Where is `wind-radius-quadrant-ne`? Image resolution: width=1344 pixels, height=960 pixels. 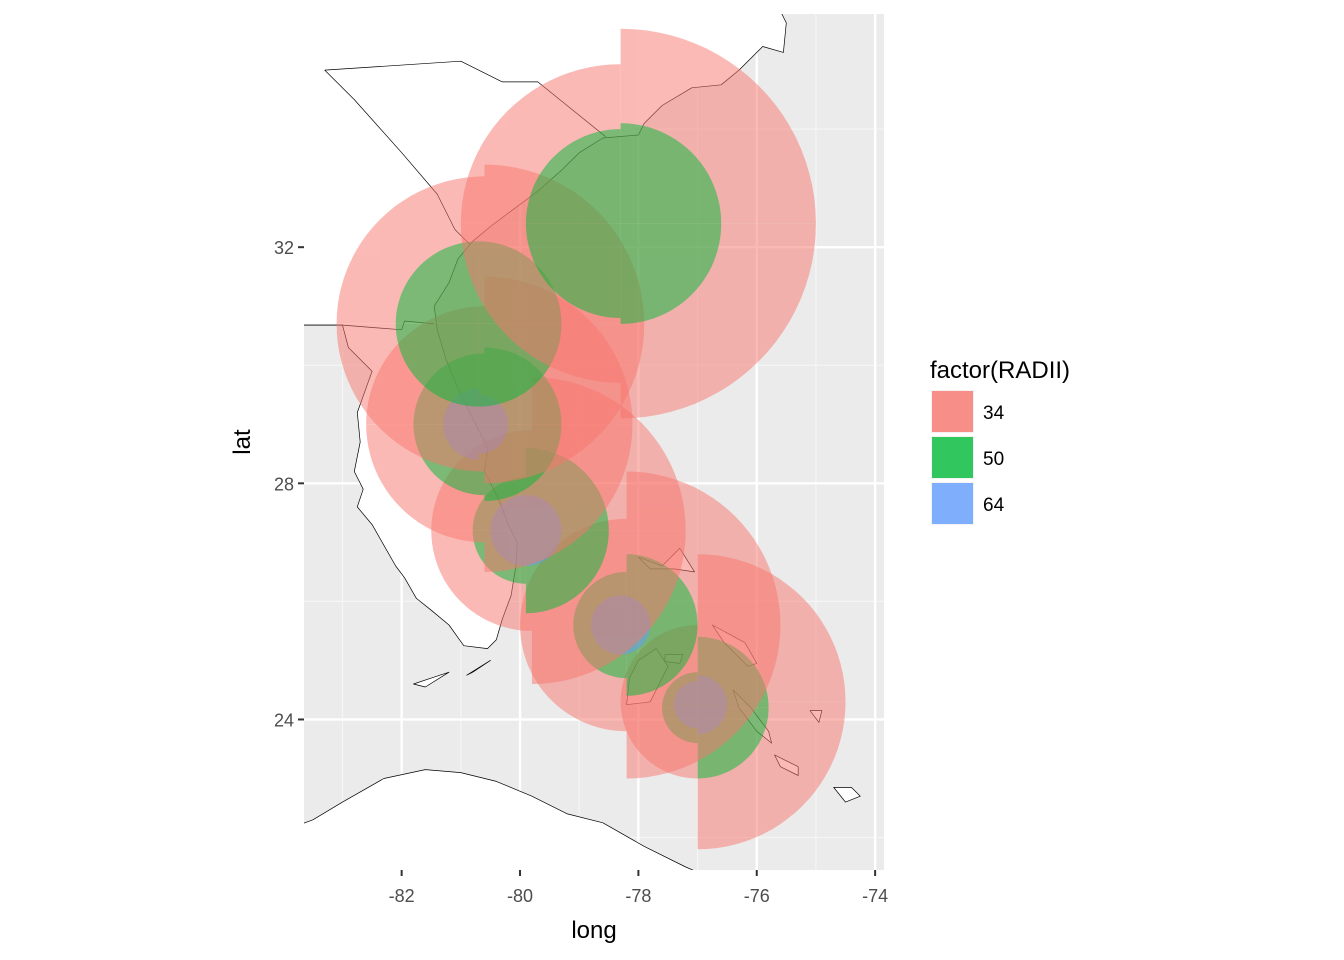 wind-radius-quadrant-ne is located at coordinates (671, 173).